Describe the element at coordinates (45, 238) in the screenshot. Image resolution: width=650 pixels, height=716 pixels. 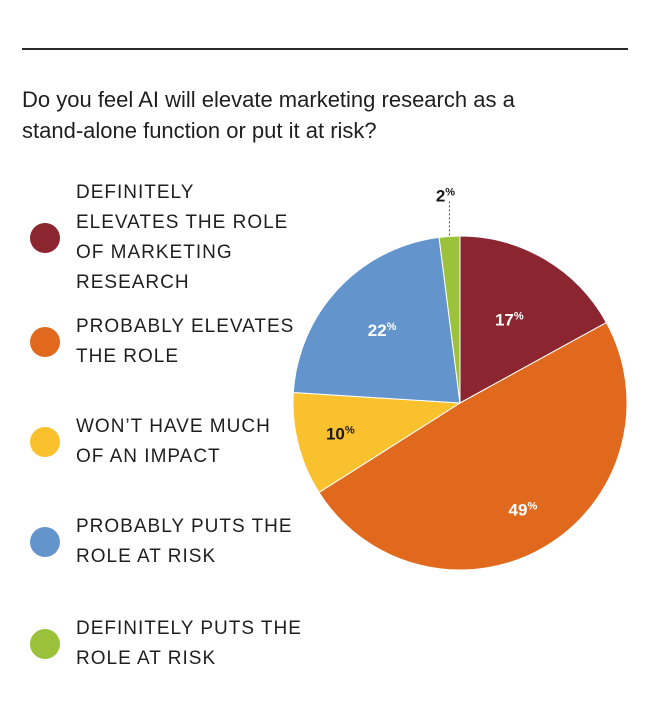
I see `legend-swatch-definitely-elevates` at that location.